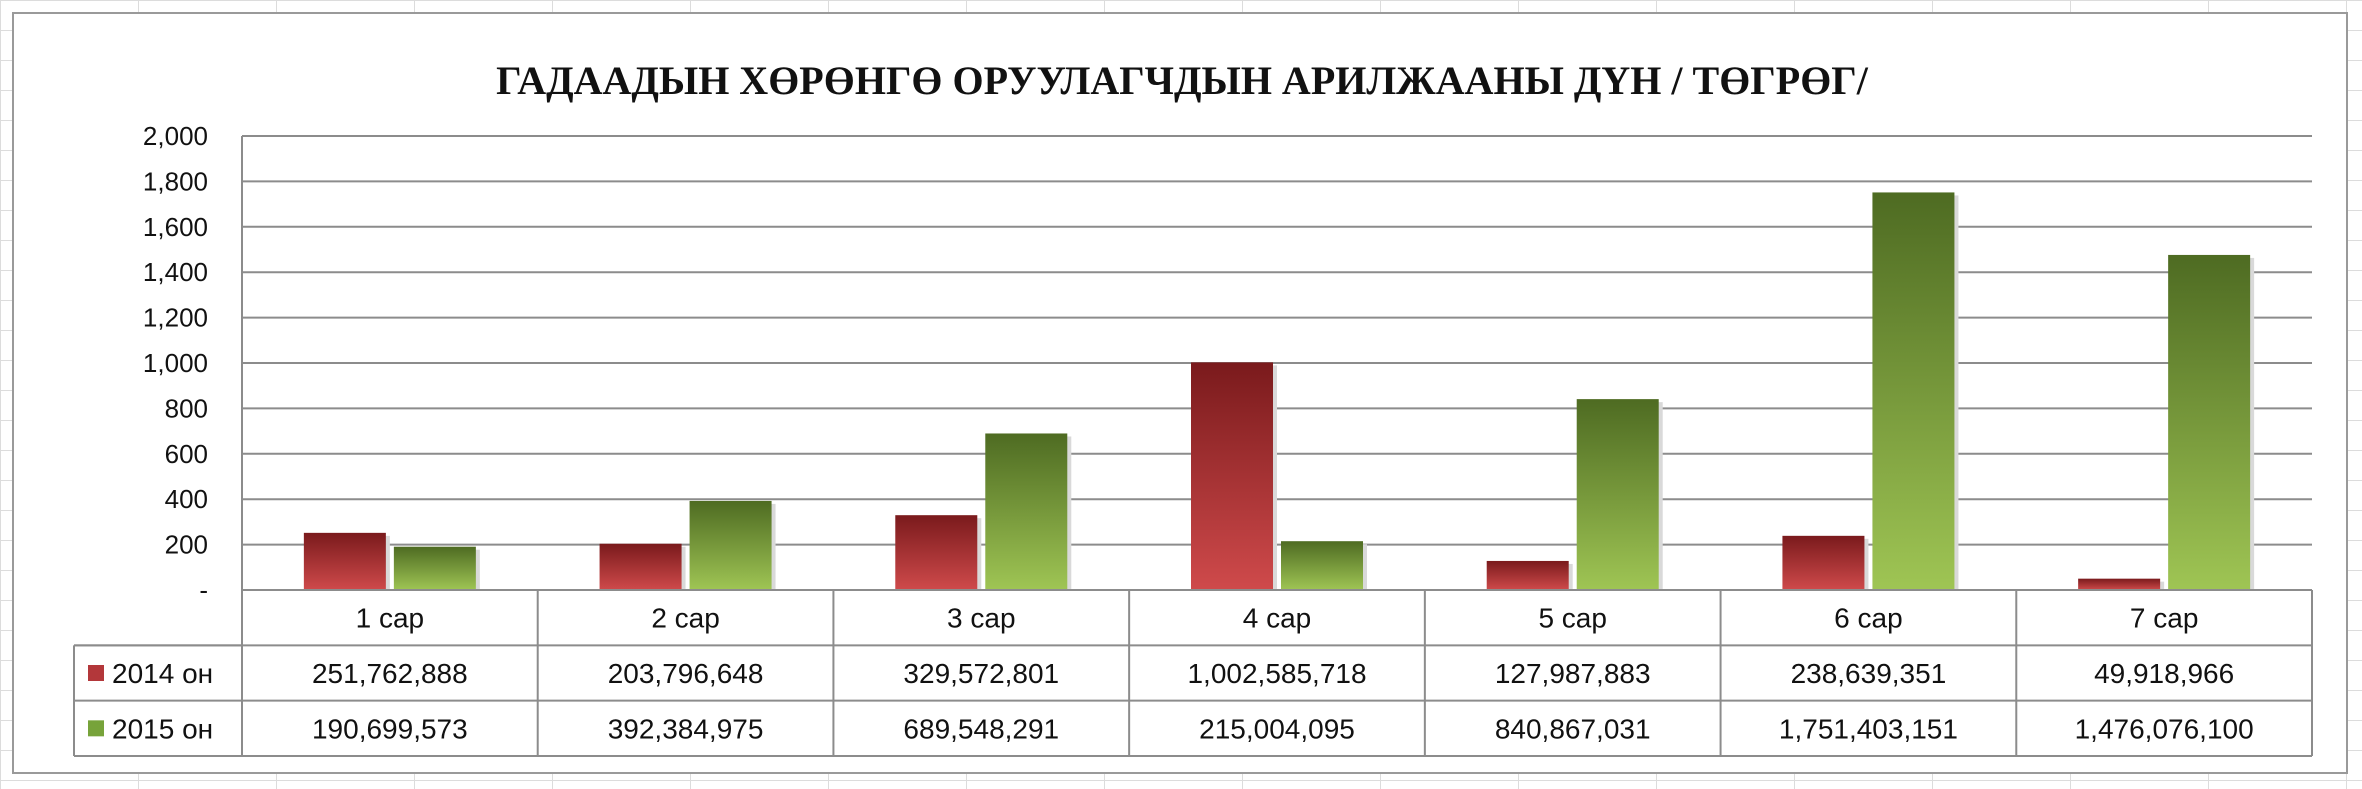 This screenshot has width=2362, height=789. Describe the element at coordinates (162, 728) in the screenshot. I see `legend-series-name: 2015 он` at that location.